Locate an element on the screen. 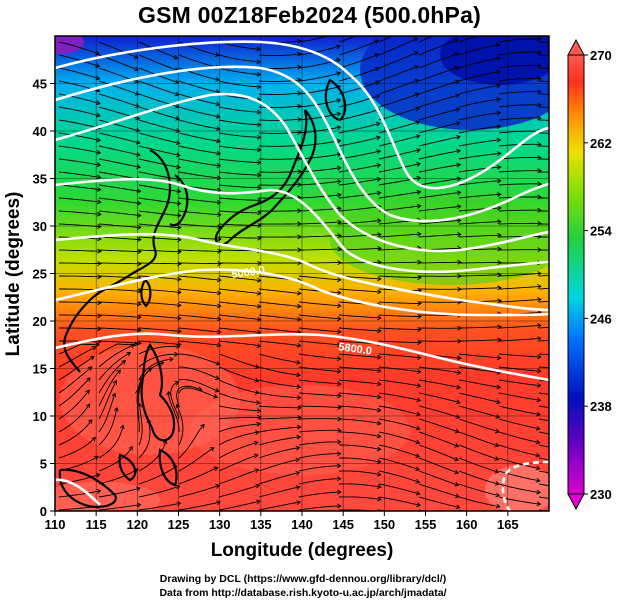 This screenshot has height=605, width=619. y-tick-label: 0 is located at coordinates (43, 511).